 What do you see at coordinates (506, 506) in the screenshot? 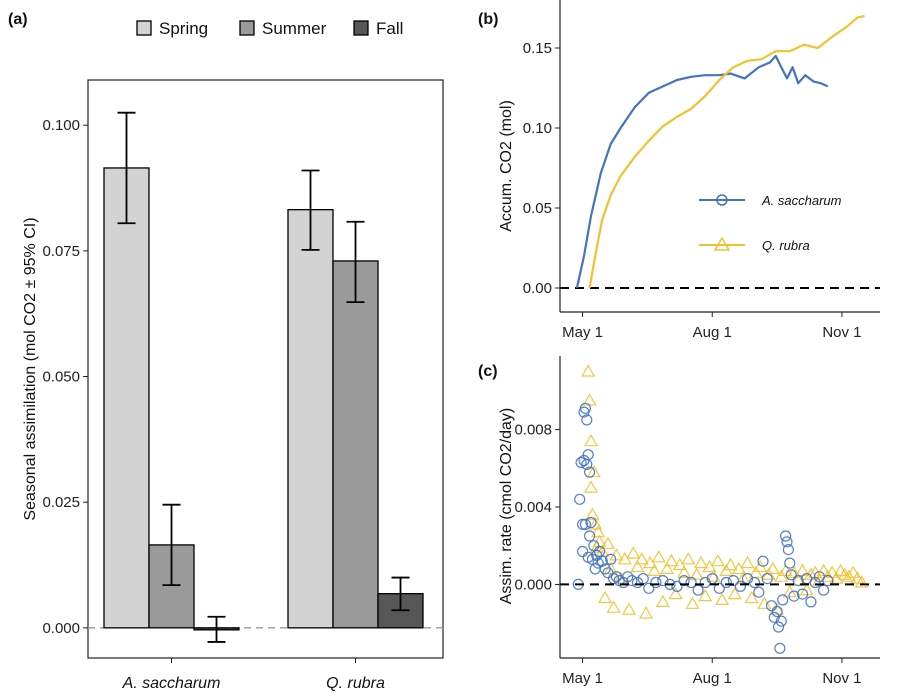
I see `panel-c-y-axis-title: Assim. rate (cmol CO2/day)` at bounding box center [506, 506].